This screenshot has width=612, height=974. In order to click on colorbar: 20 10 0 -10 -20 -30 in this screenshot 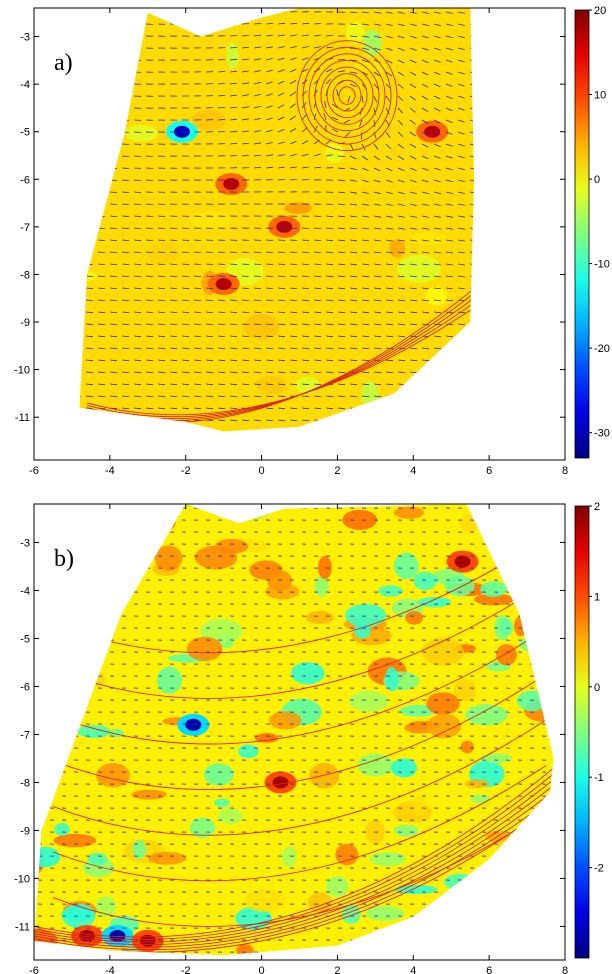, I will do `click(592, 232)`.